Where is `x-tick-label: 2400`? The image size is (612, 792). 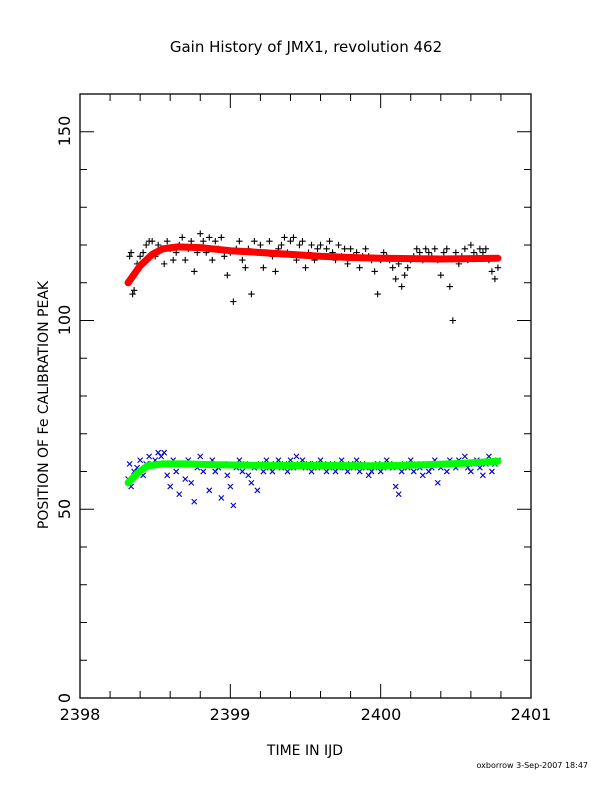
x-tick-label: 2400 is located at coordinates (381, 714).